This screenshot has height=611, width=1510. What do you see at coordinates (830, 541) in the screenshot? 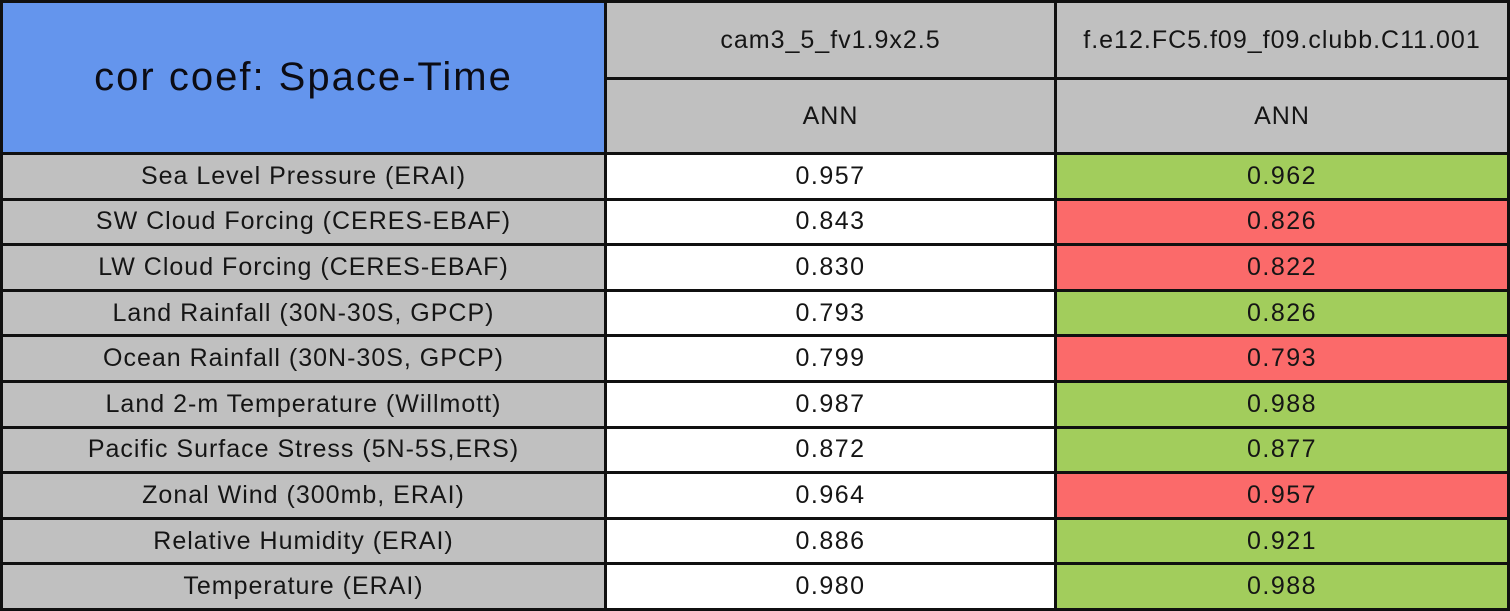
I see `model1-value: 0.886` at bounding box center [830, 541].